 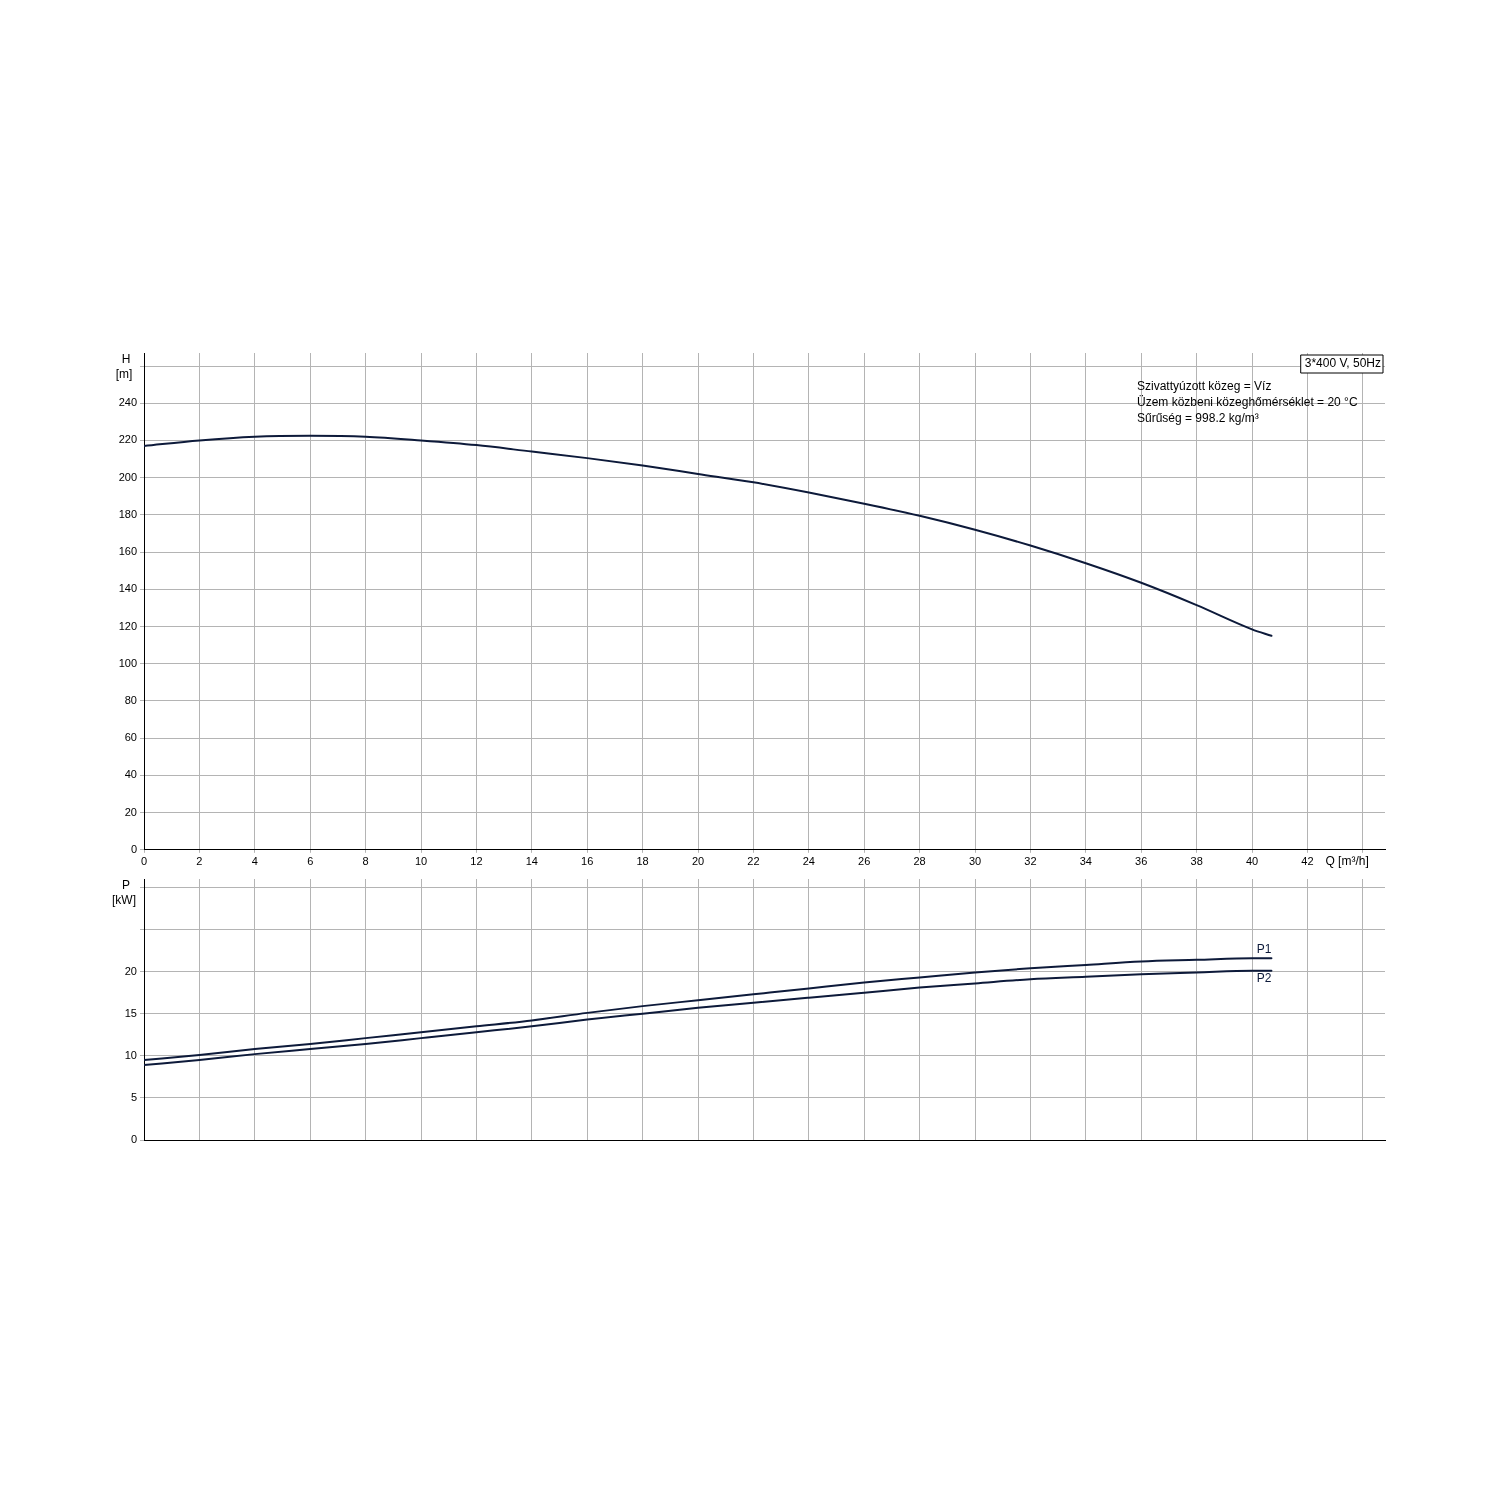 What do you see at coordinates (1085, 861) in the screenshot?
I see `x-tick-label: 34` at bounding box center [1085, 861].